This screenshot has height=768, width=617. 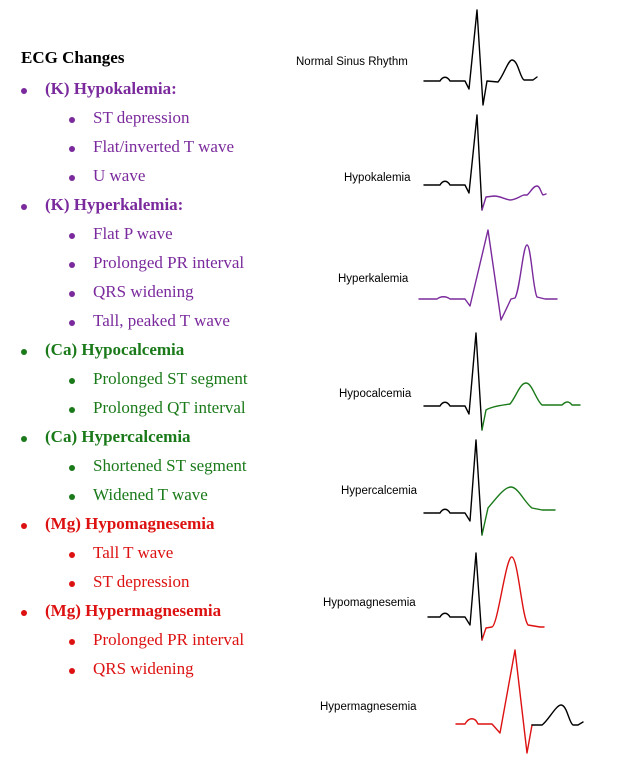 What do you see at coordinates (170, 378) in the screenshot?
I see `list-item-text: Prolonged ST segment` at bounding box center [170, 378].